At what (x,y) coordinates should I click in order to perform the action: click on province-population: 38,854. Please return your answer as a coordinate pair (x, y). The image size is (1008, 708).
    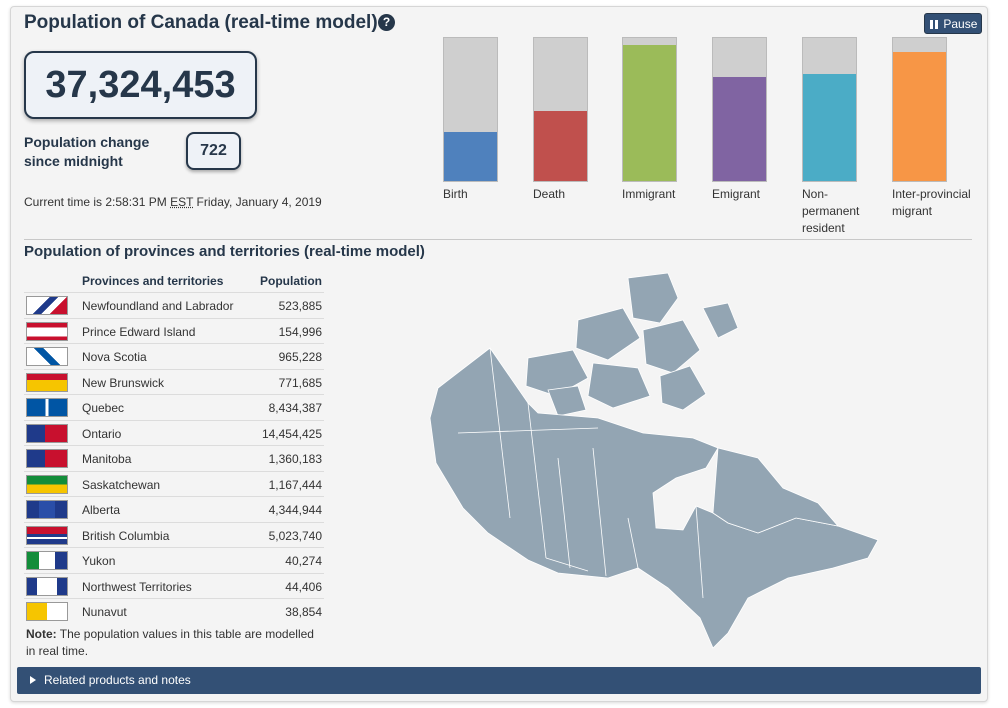
    Looking at the image, I should click on (303, 612).